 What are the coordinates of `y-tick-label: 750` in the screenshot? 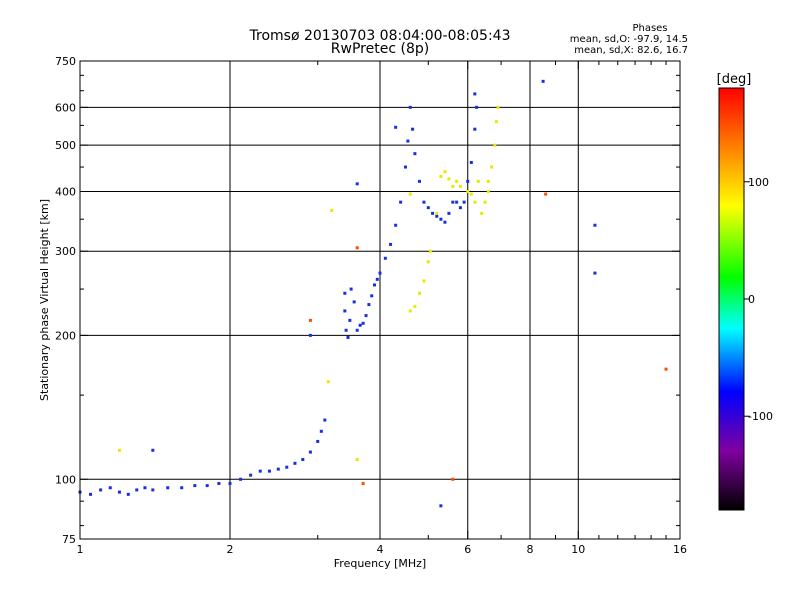 It's located at (65, 61).